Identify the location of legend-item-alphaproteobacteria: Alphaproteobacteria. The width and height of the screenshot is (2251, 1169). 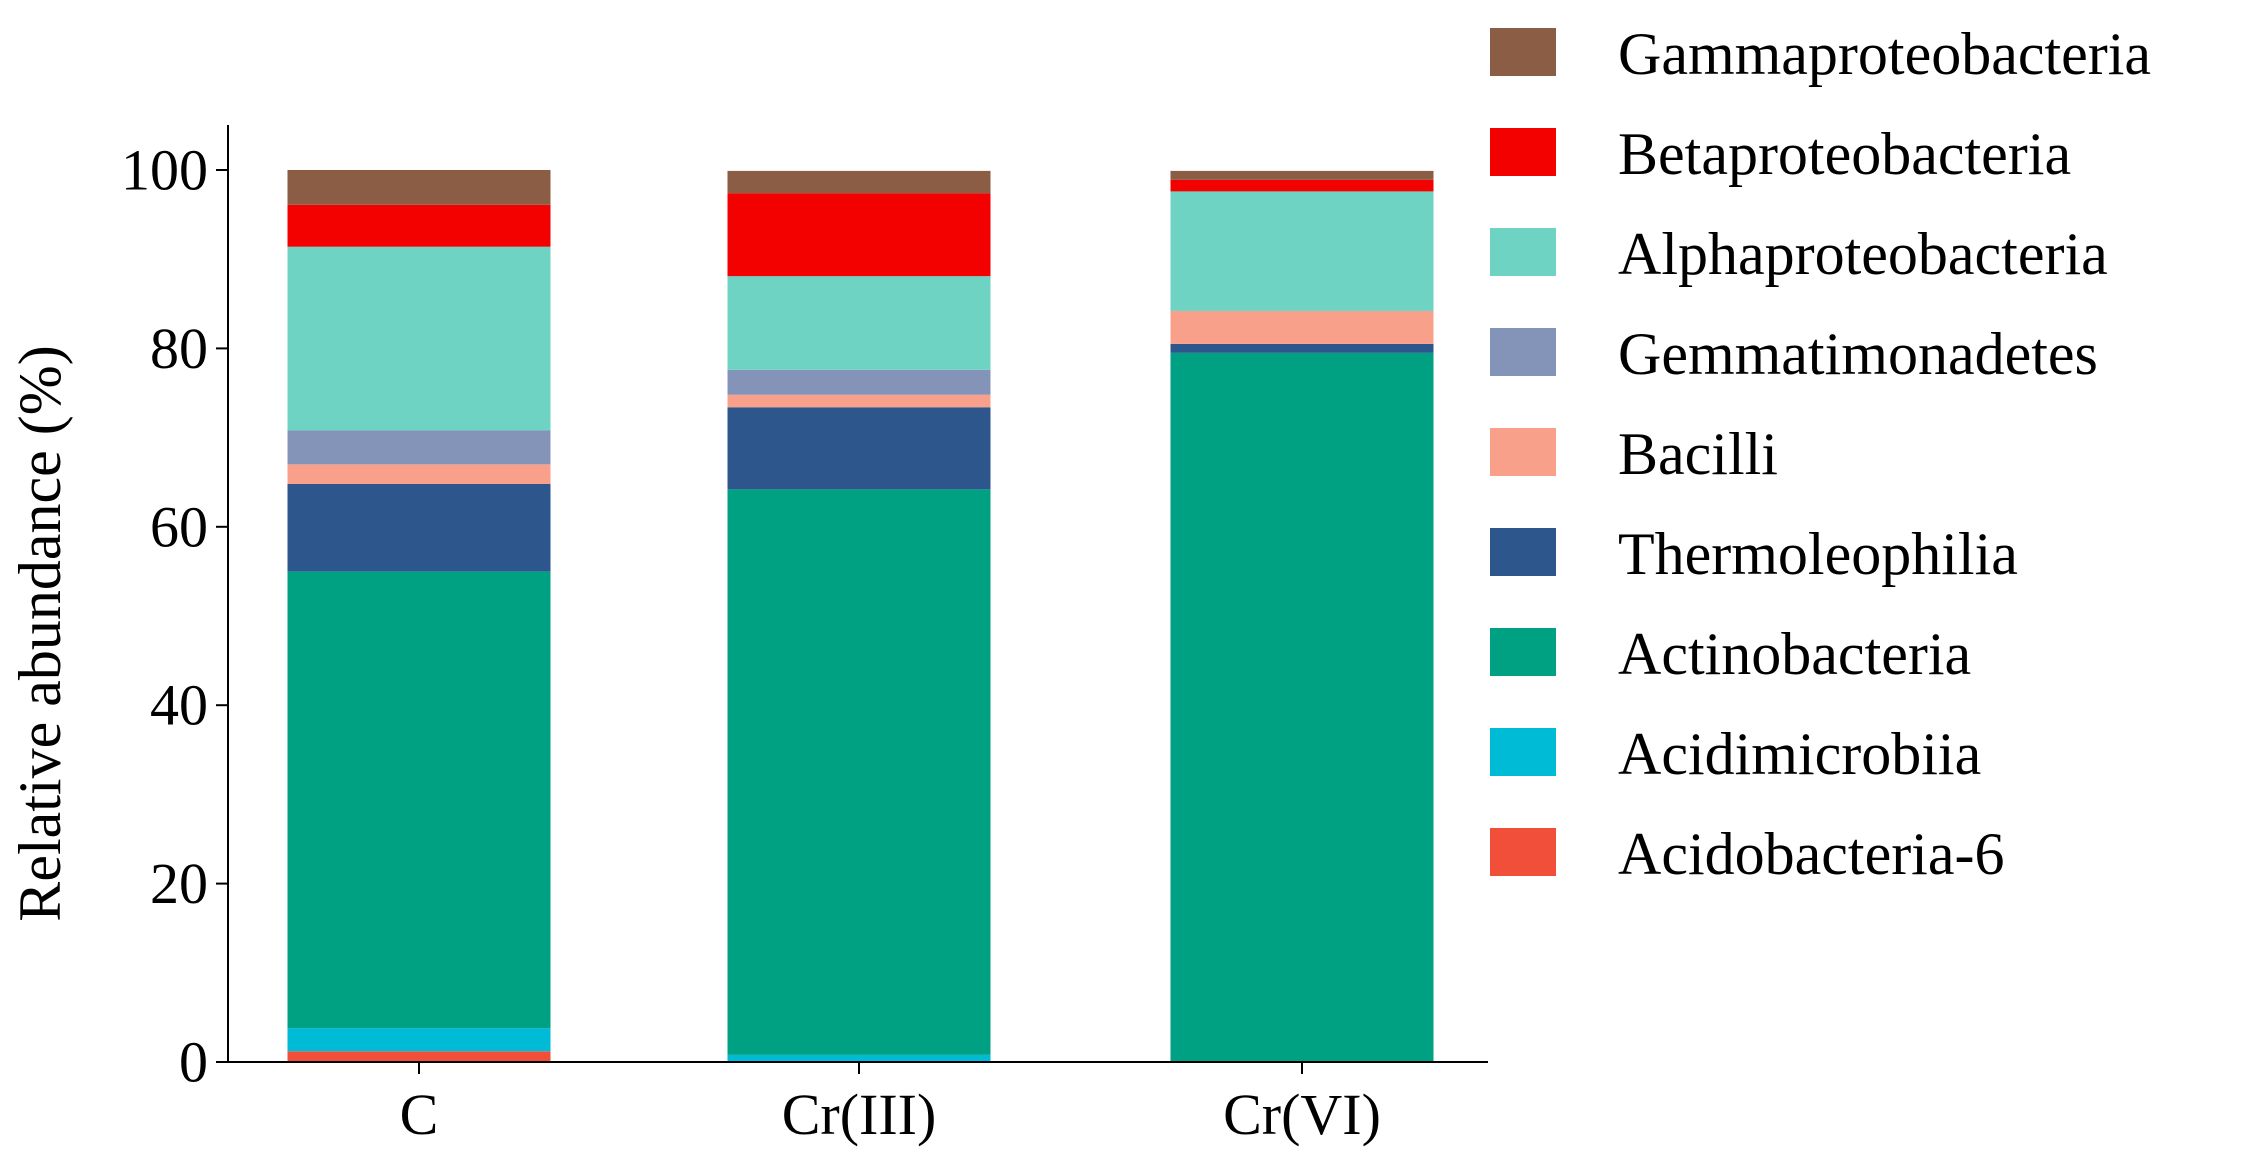
(1799, 254).